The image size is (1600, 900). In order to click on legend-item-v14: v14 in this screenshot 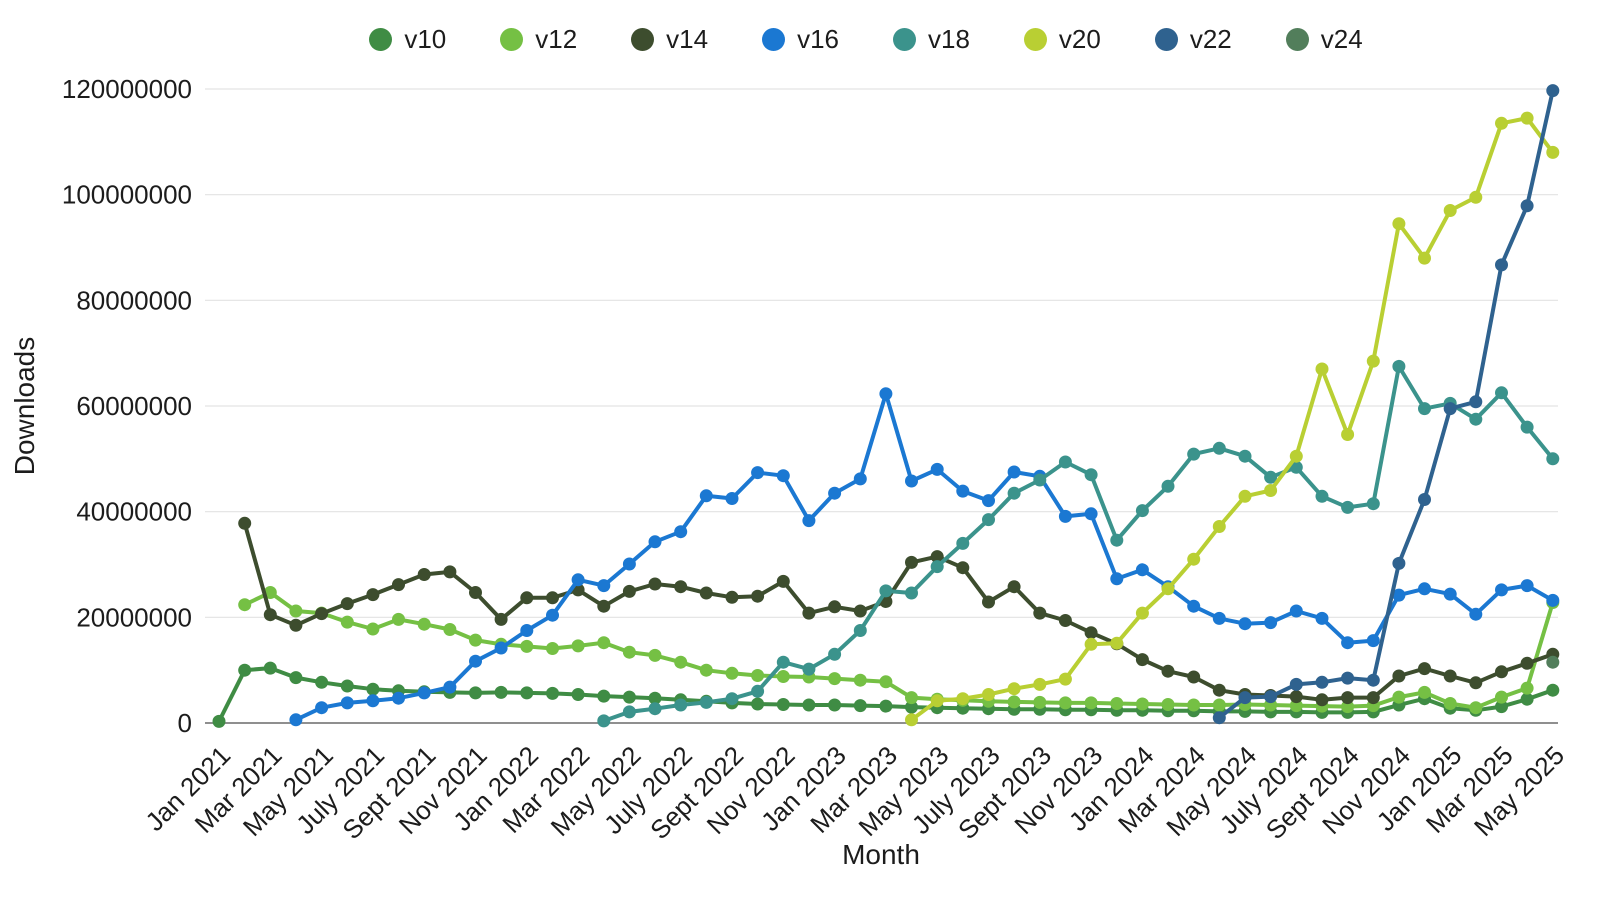, I will do `click(669, 39)`.